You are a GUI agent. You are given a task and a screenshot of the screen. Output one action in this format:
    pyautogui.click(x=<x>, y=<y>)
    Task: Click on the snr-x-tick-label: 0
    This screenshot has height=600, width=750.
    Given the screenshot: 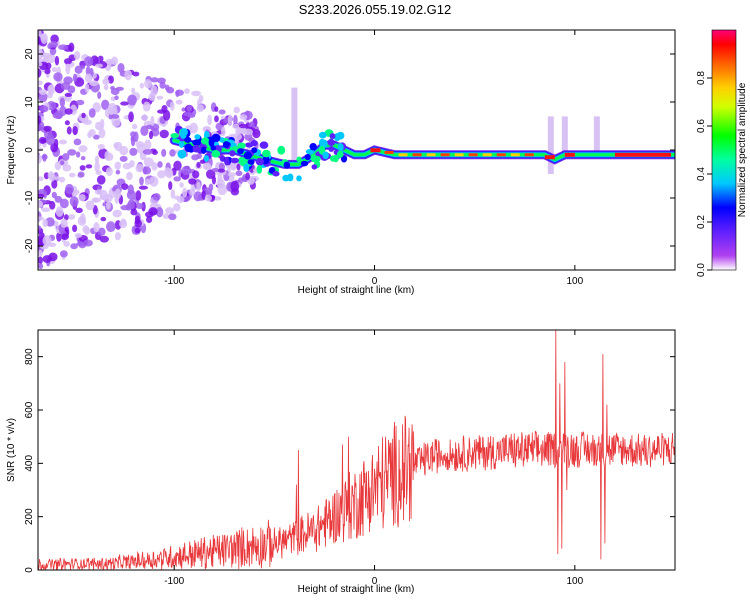 What is the action you would take?
    pyautogui.click(x=375, y=581)
    